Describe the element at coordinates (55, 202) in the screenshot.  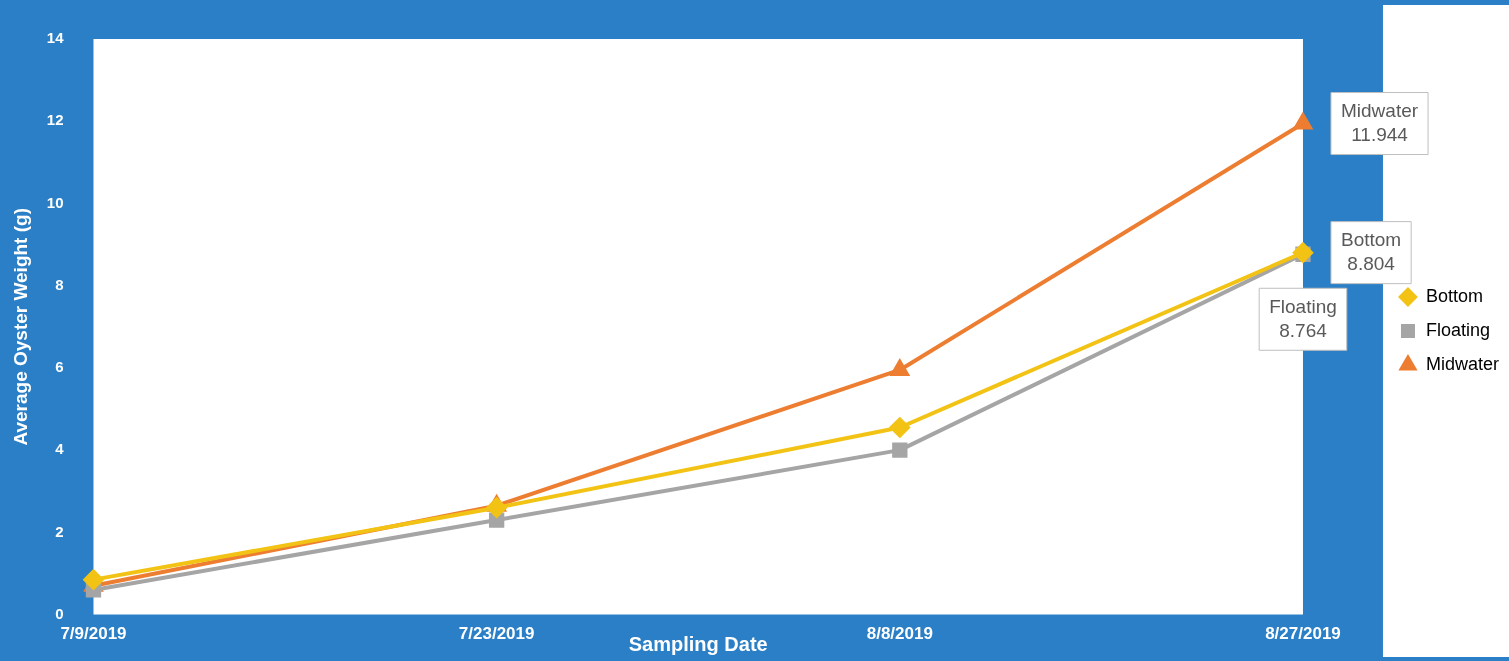
I see `y-tick-label: 10` at that location.